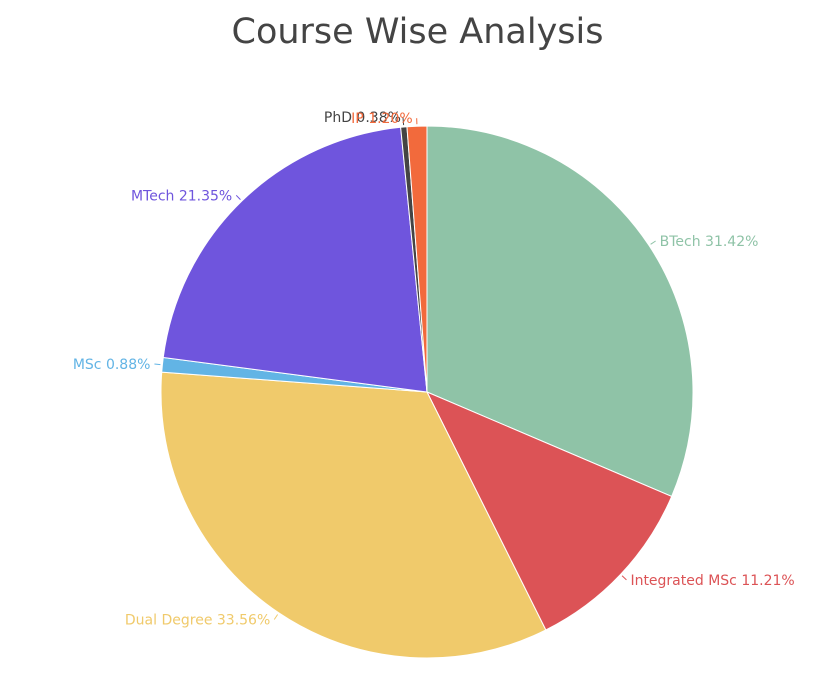  I want to click on leader-line-btech, so click(653, 242).